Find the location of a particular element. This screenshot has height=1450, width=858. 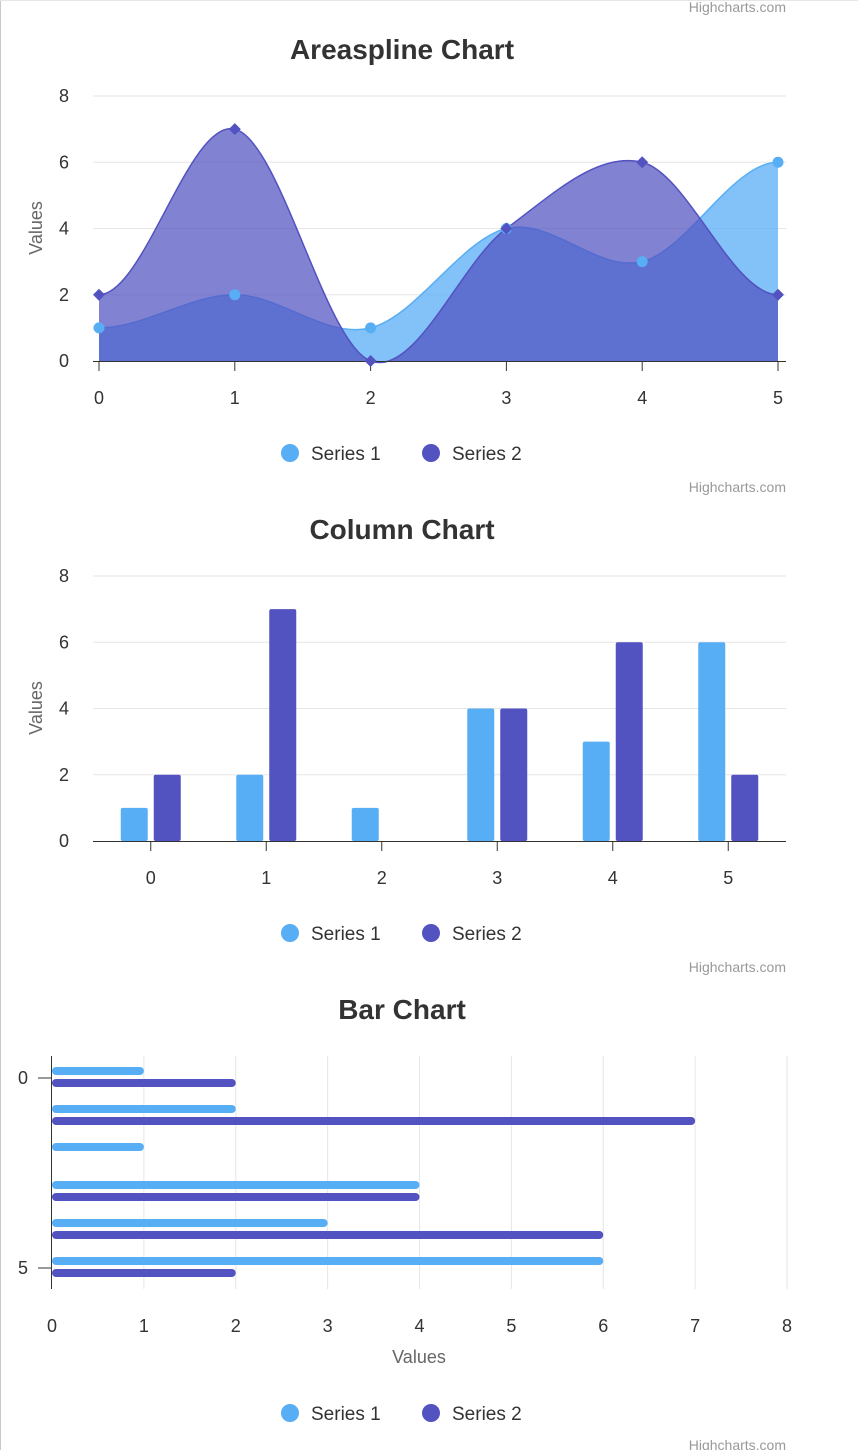

column-bars is located at coordinates (439, 725).